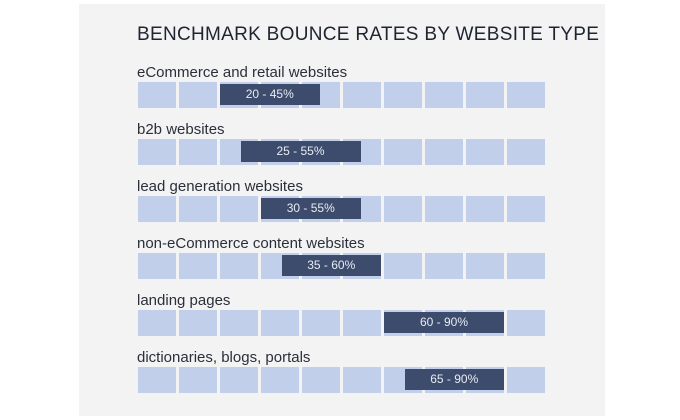  I want to click on range-bar: 25 - 55%, so click(300, 151).